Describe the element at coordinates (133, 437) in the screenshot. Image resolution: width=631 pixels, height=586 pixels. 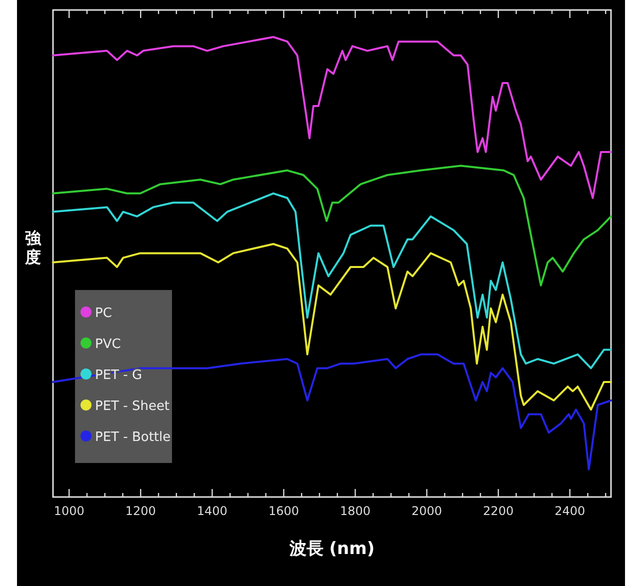
I see `legend-label: PET - Bottle` at that location.